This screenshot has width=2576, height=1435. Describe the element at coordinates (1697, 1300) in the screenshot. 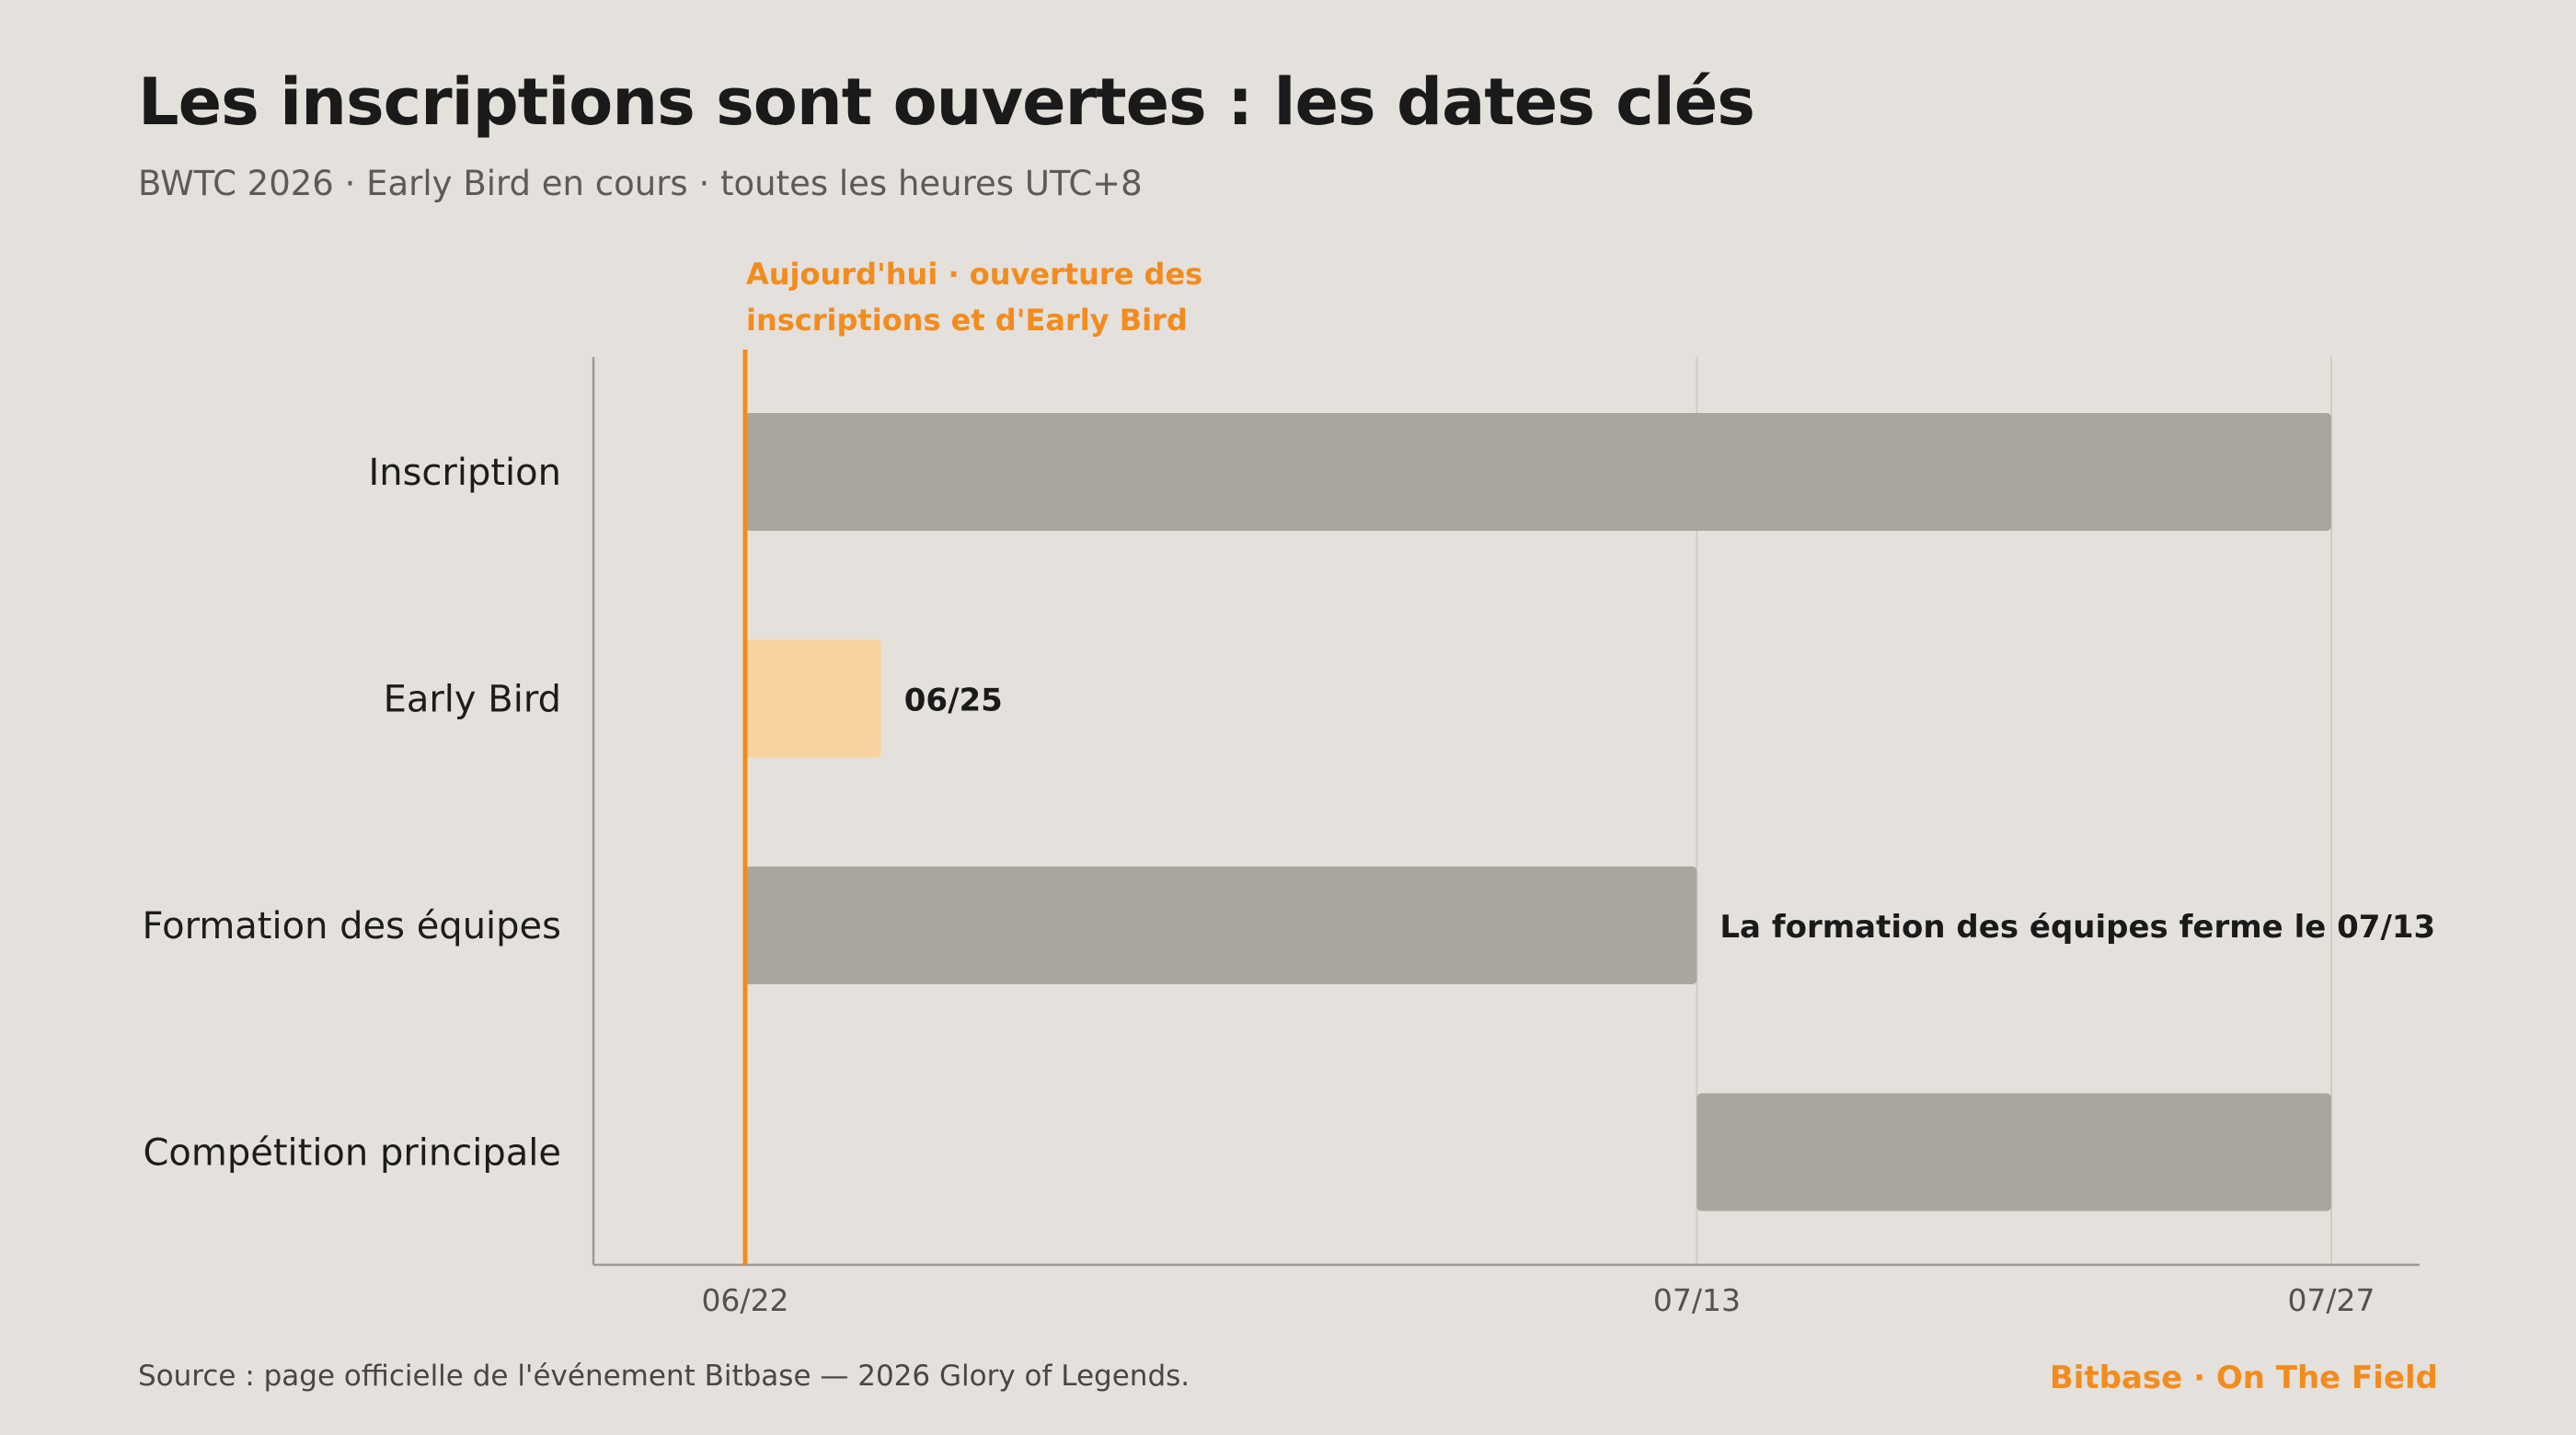

I see `x-tick-label: 07/13` at that location.